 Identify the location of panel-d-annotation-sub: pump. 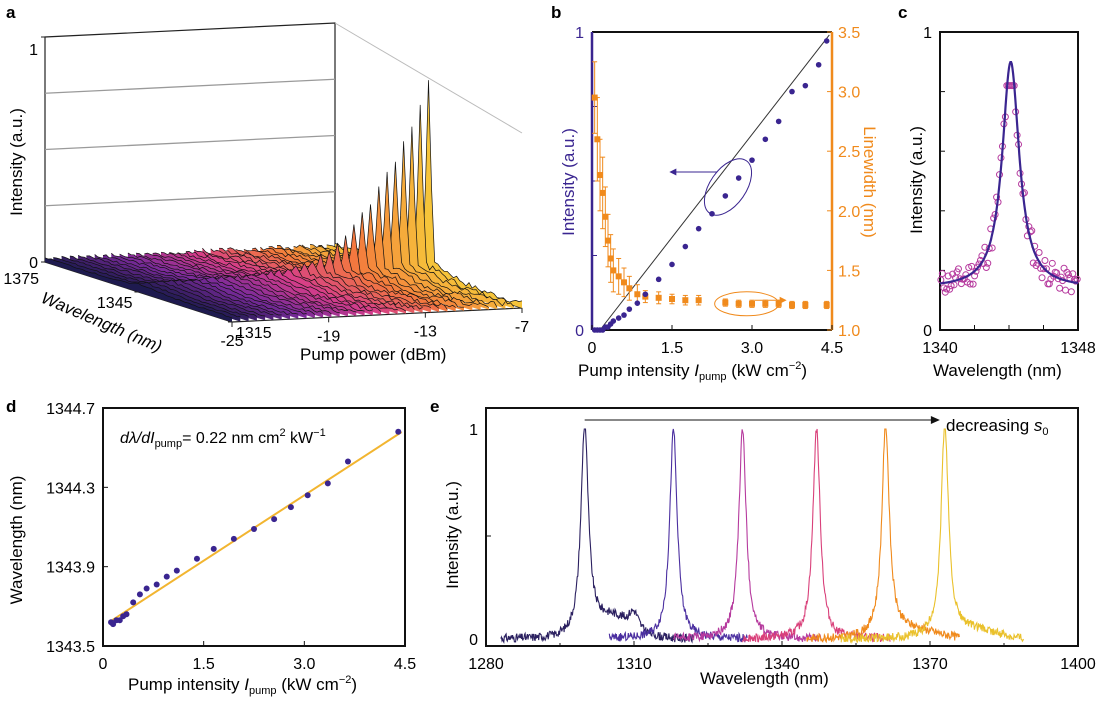
(169, 444).